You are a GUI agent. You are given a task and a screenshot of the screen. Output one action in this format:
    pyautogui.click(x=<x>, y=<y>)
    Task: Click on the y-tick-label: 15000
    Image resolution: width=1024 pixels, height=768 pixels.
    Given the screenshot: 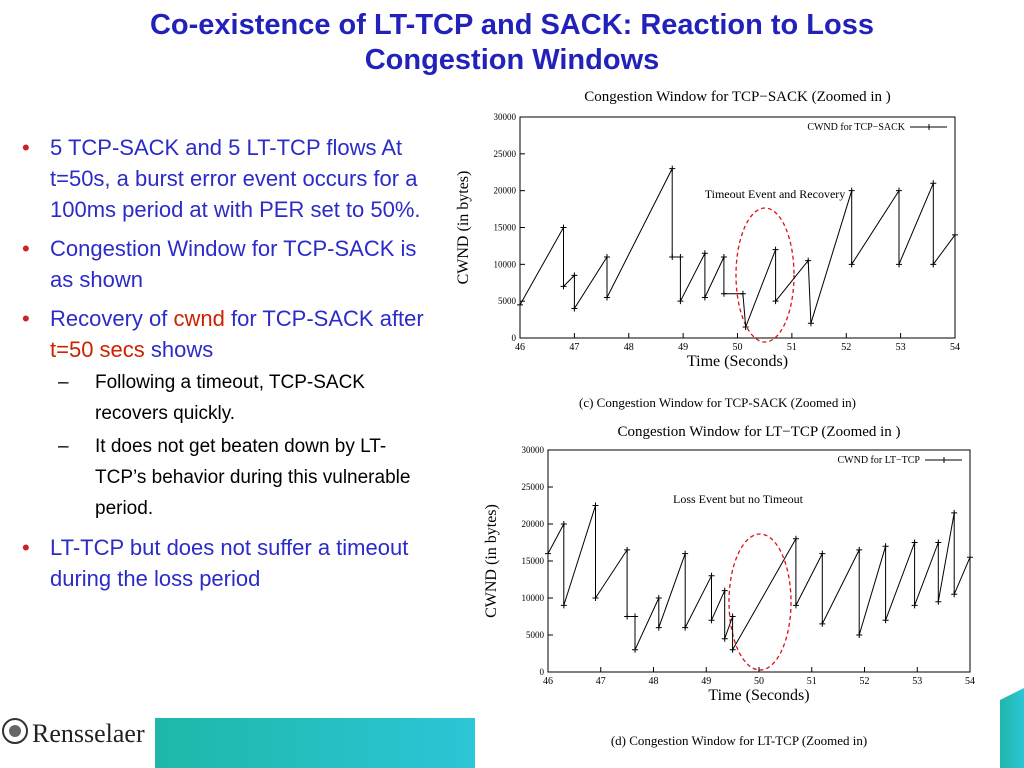 What is the action you would take?
    pyautogui.click(x=505, y=228)
    